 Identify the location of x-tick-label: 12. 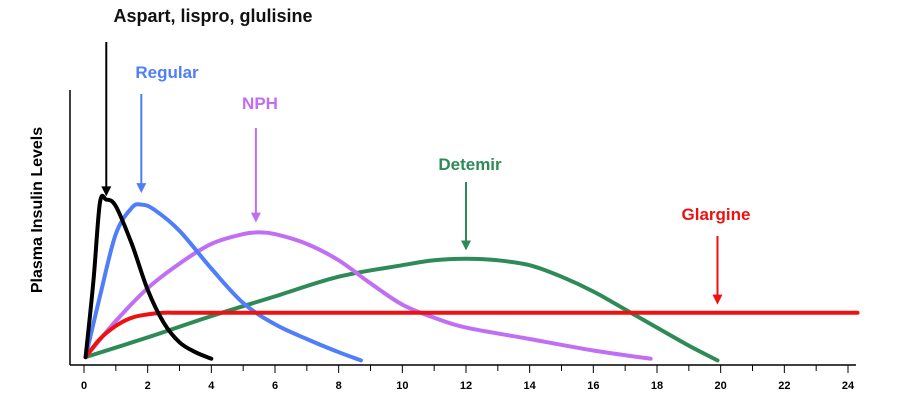
(466, 386).